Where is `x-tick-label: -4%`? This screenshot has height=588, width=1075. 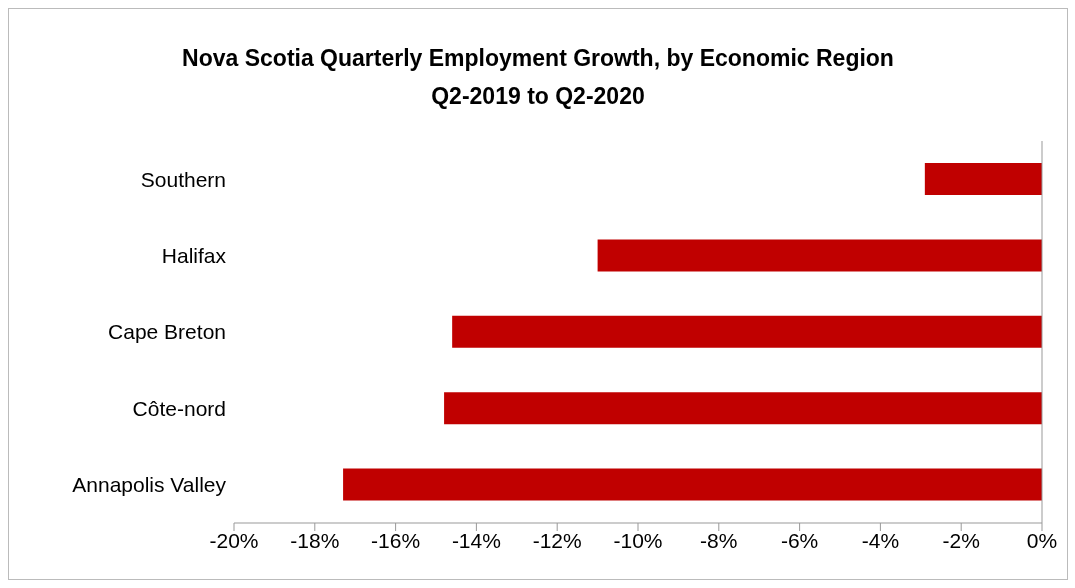 x-tick-label: -4% is located at coordinates (880, 540).